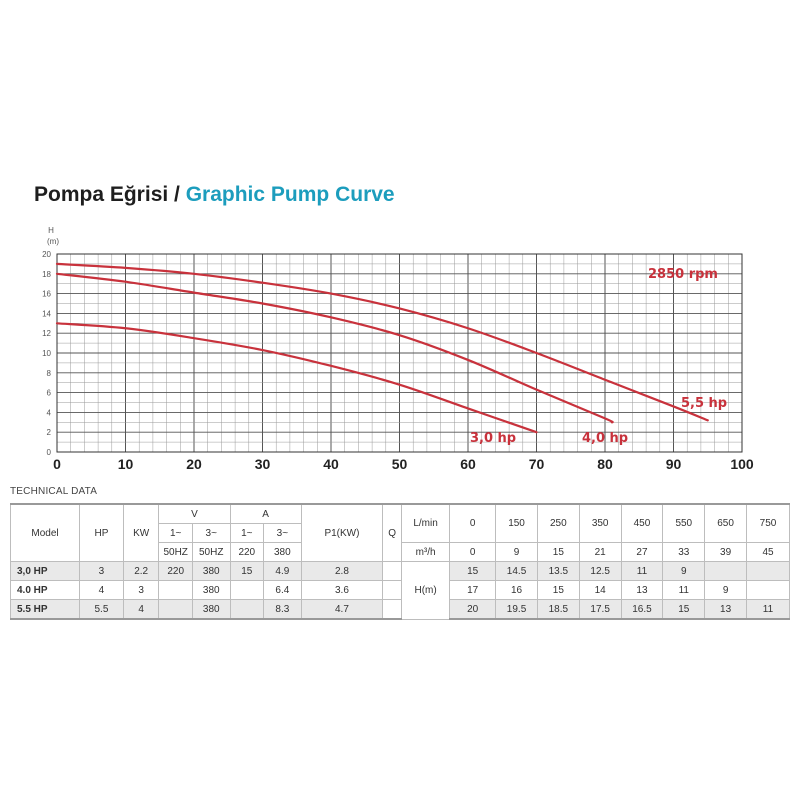  Describe the element at coordinates (282, 552) in the screenshot. I see `header-a3-volt: 380` at that location.